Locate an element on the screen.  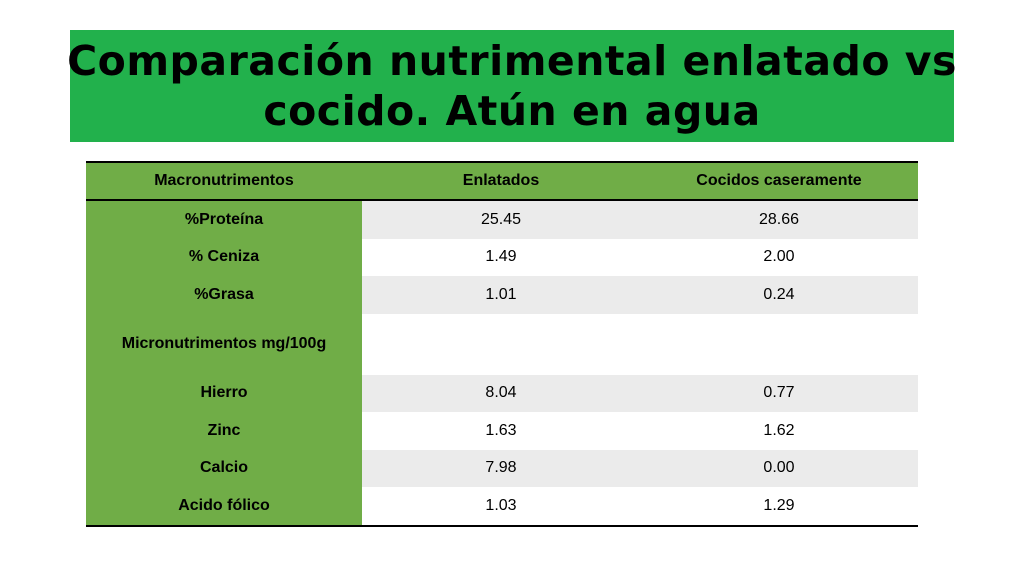
cocidos-value: 0.00 is located at coordinates (779, 468).